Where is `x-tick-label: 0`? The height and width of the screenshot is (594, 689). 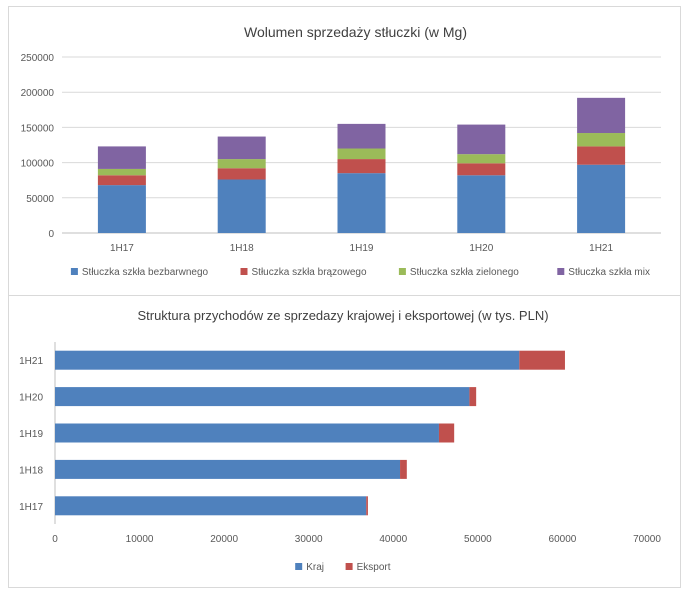 x-tick-label: 0 is located at coordinates (55, 539).